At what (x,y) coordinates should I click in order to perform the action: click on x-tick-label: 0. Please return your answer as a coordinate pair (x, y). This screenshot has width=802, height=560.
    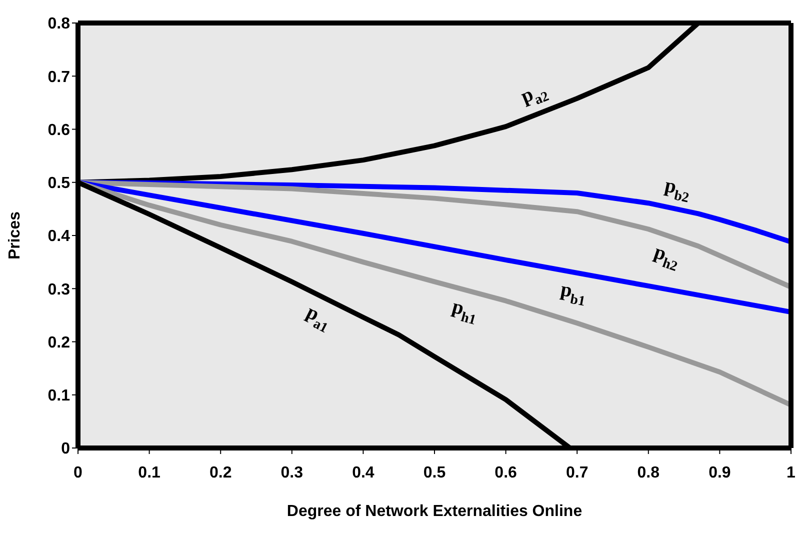
    Looking at the image, I should click on (78, 473).